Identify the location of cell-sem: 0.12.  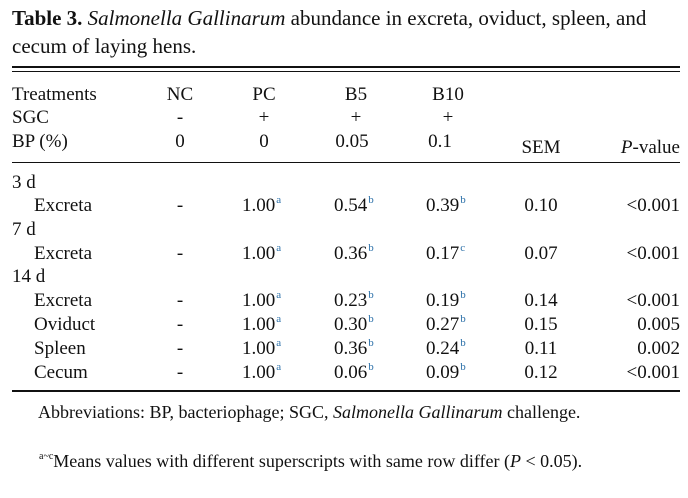
(541, 372).